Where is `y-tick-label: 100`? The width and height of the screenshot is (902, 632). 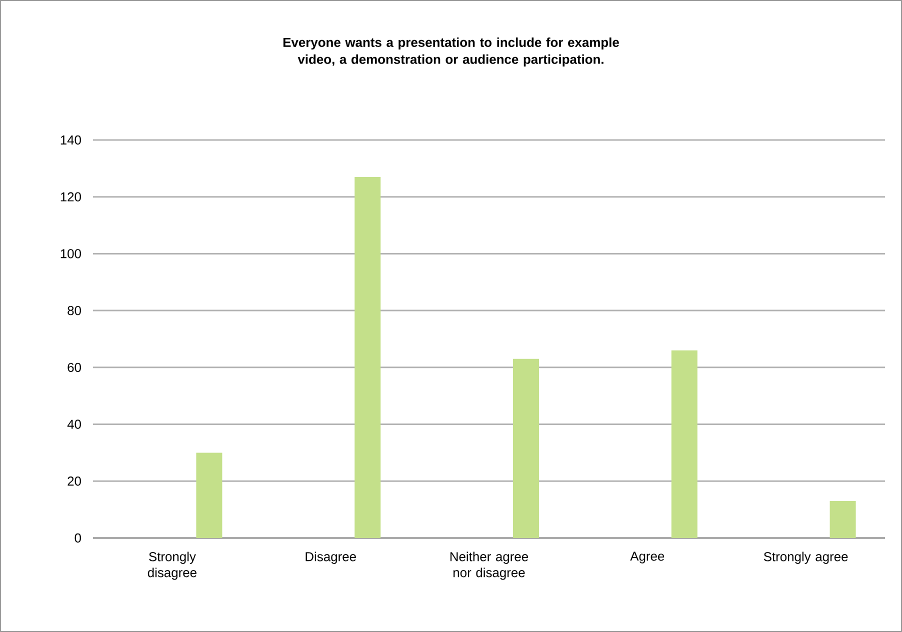
y-tick-label: 100 is located at coordinates (70, 253).